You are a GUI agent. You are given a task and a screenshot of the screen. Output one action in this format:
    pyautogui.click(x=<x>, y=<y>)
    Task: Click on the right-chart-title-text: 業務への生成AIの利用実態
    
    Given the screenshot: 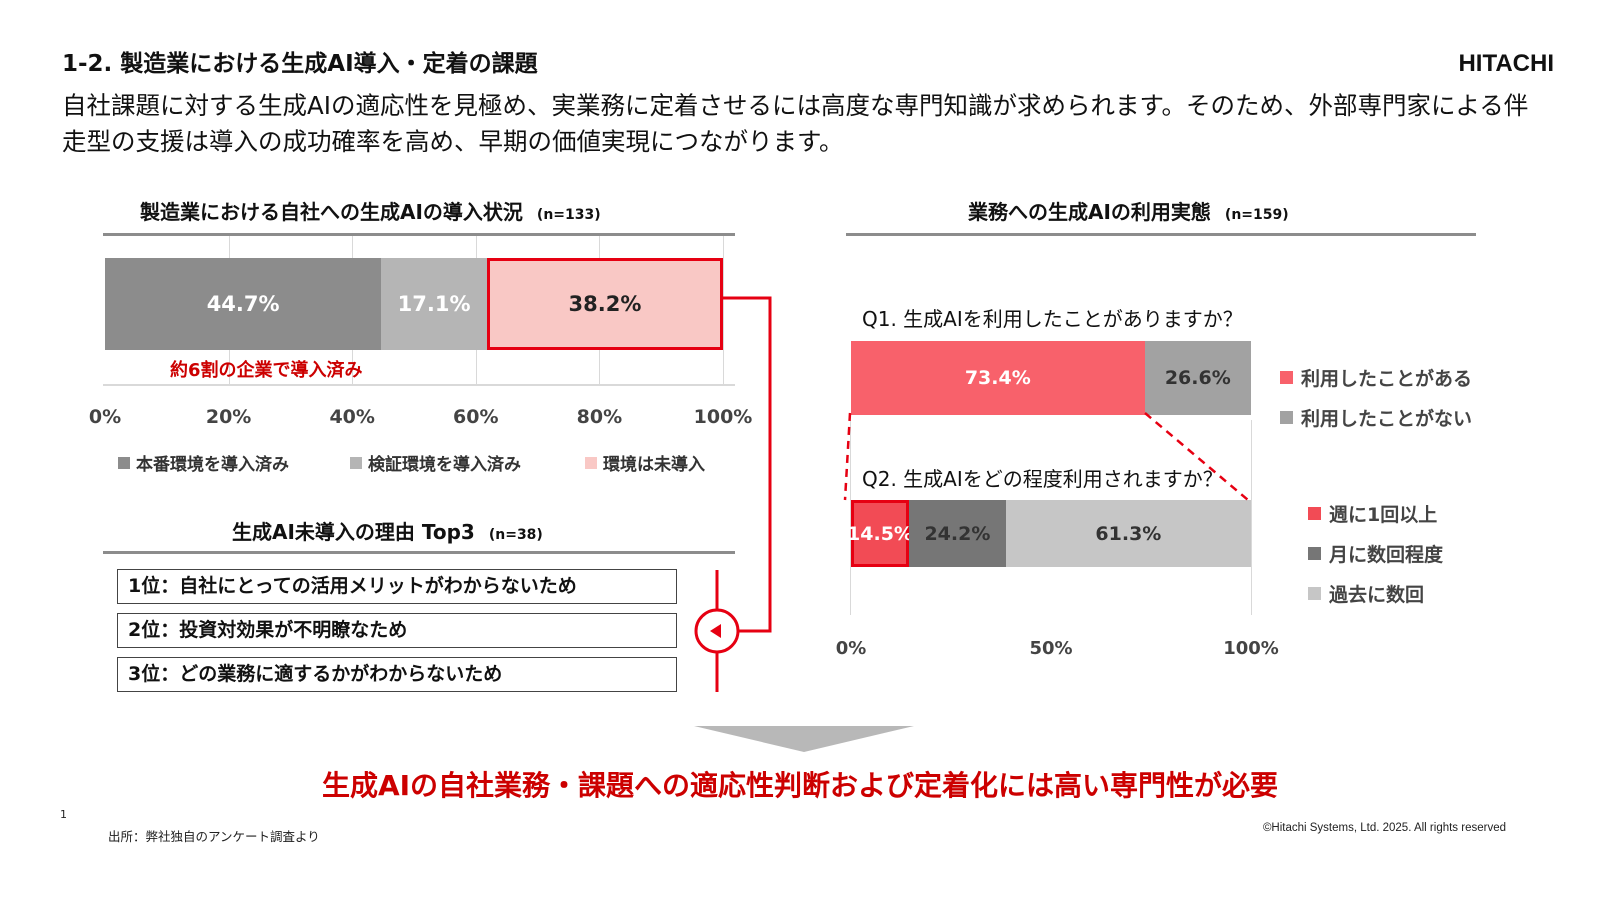 What is the action you would take?
    pyautogui.click(x=1089, y=212)
    